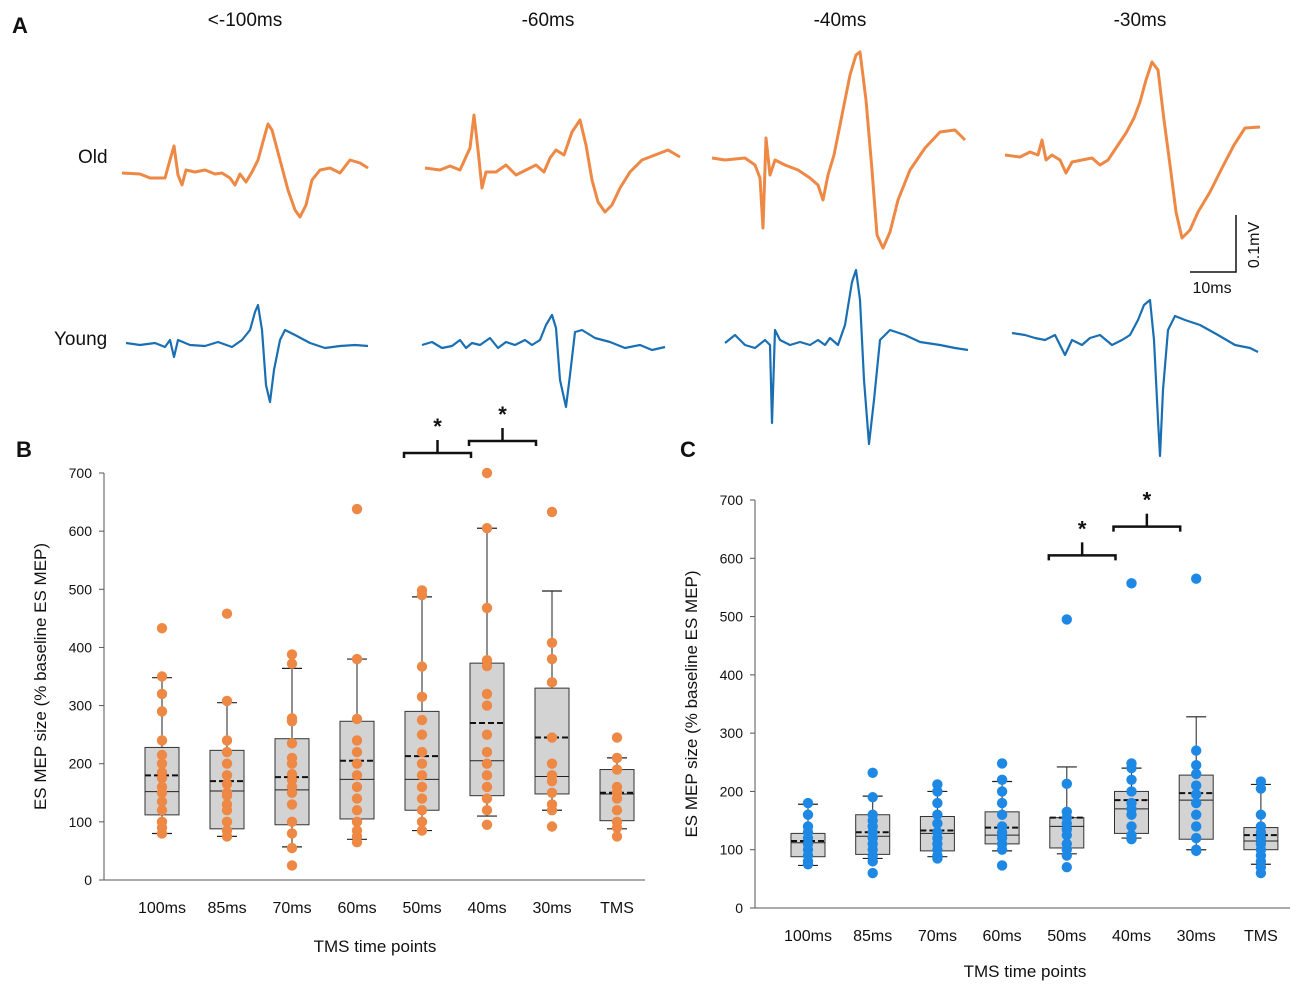 This screenshot has width=1300, height=995. What do you see at coordinates (437, 426) in the screenshot?
I see `significance-star: *` at bounding box center [437, 426].